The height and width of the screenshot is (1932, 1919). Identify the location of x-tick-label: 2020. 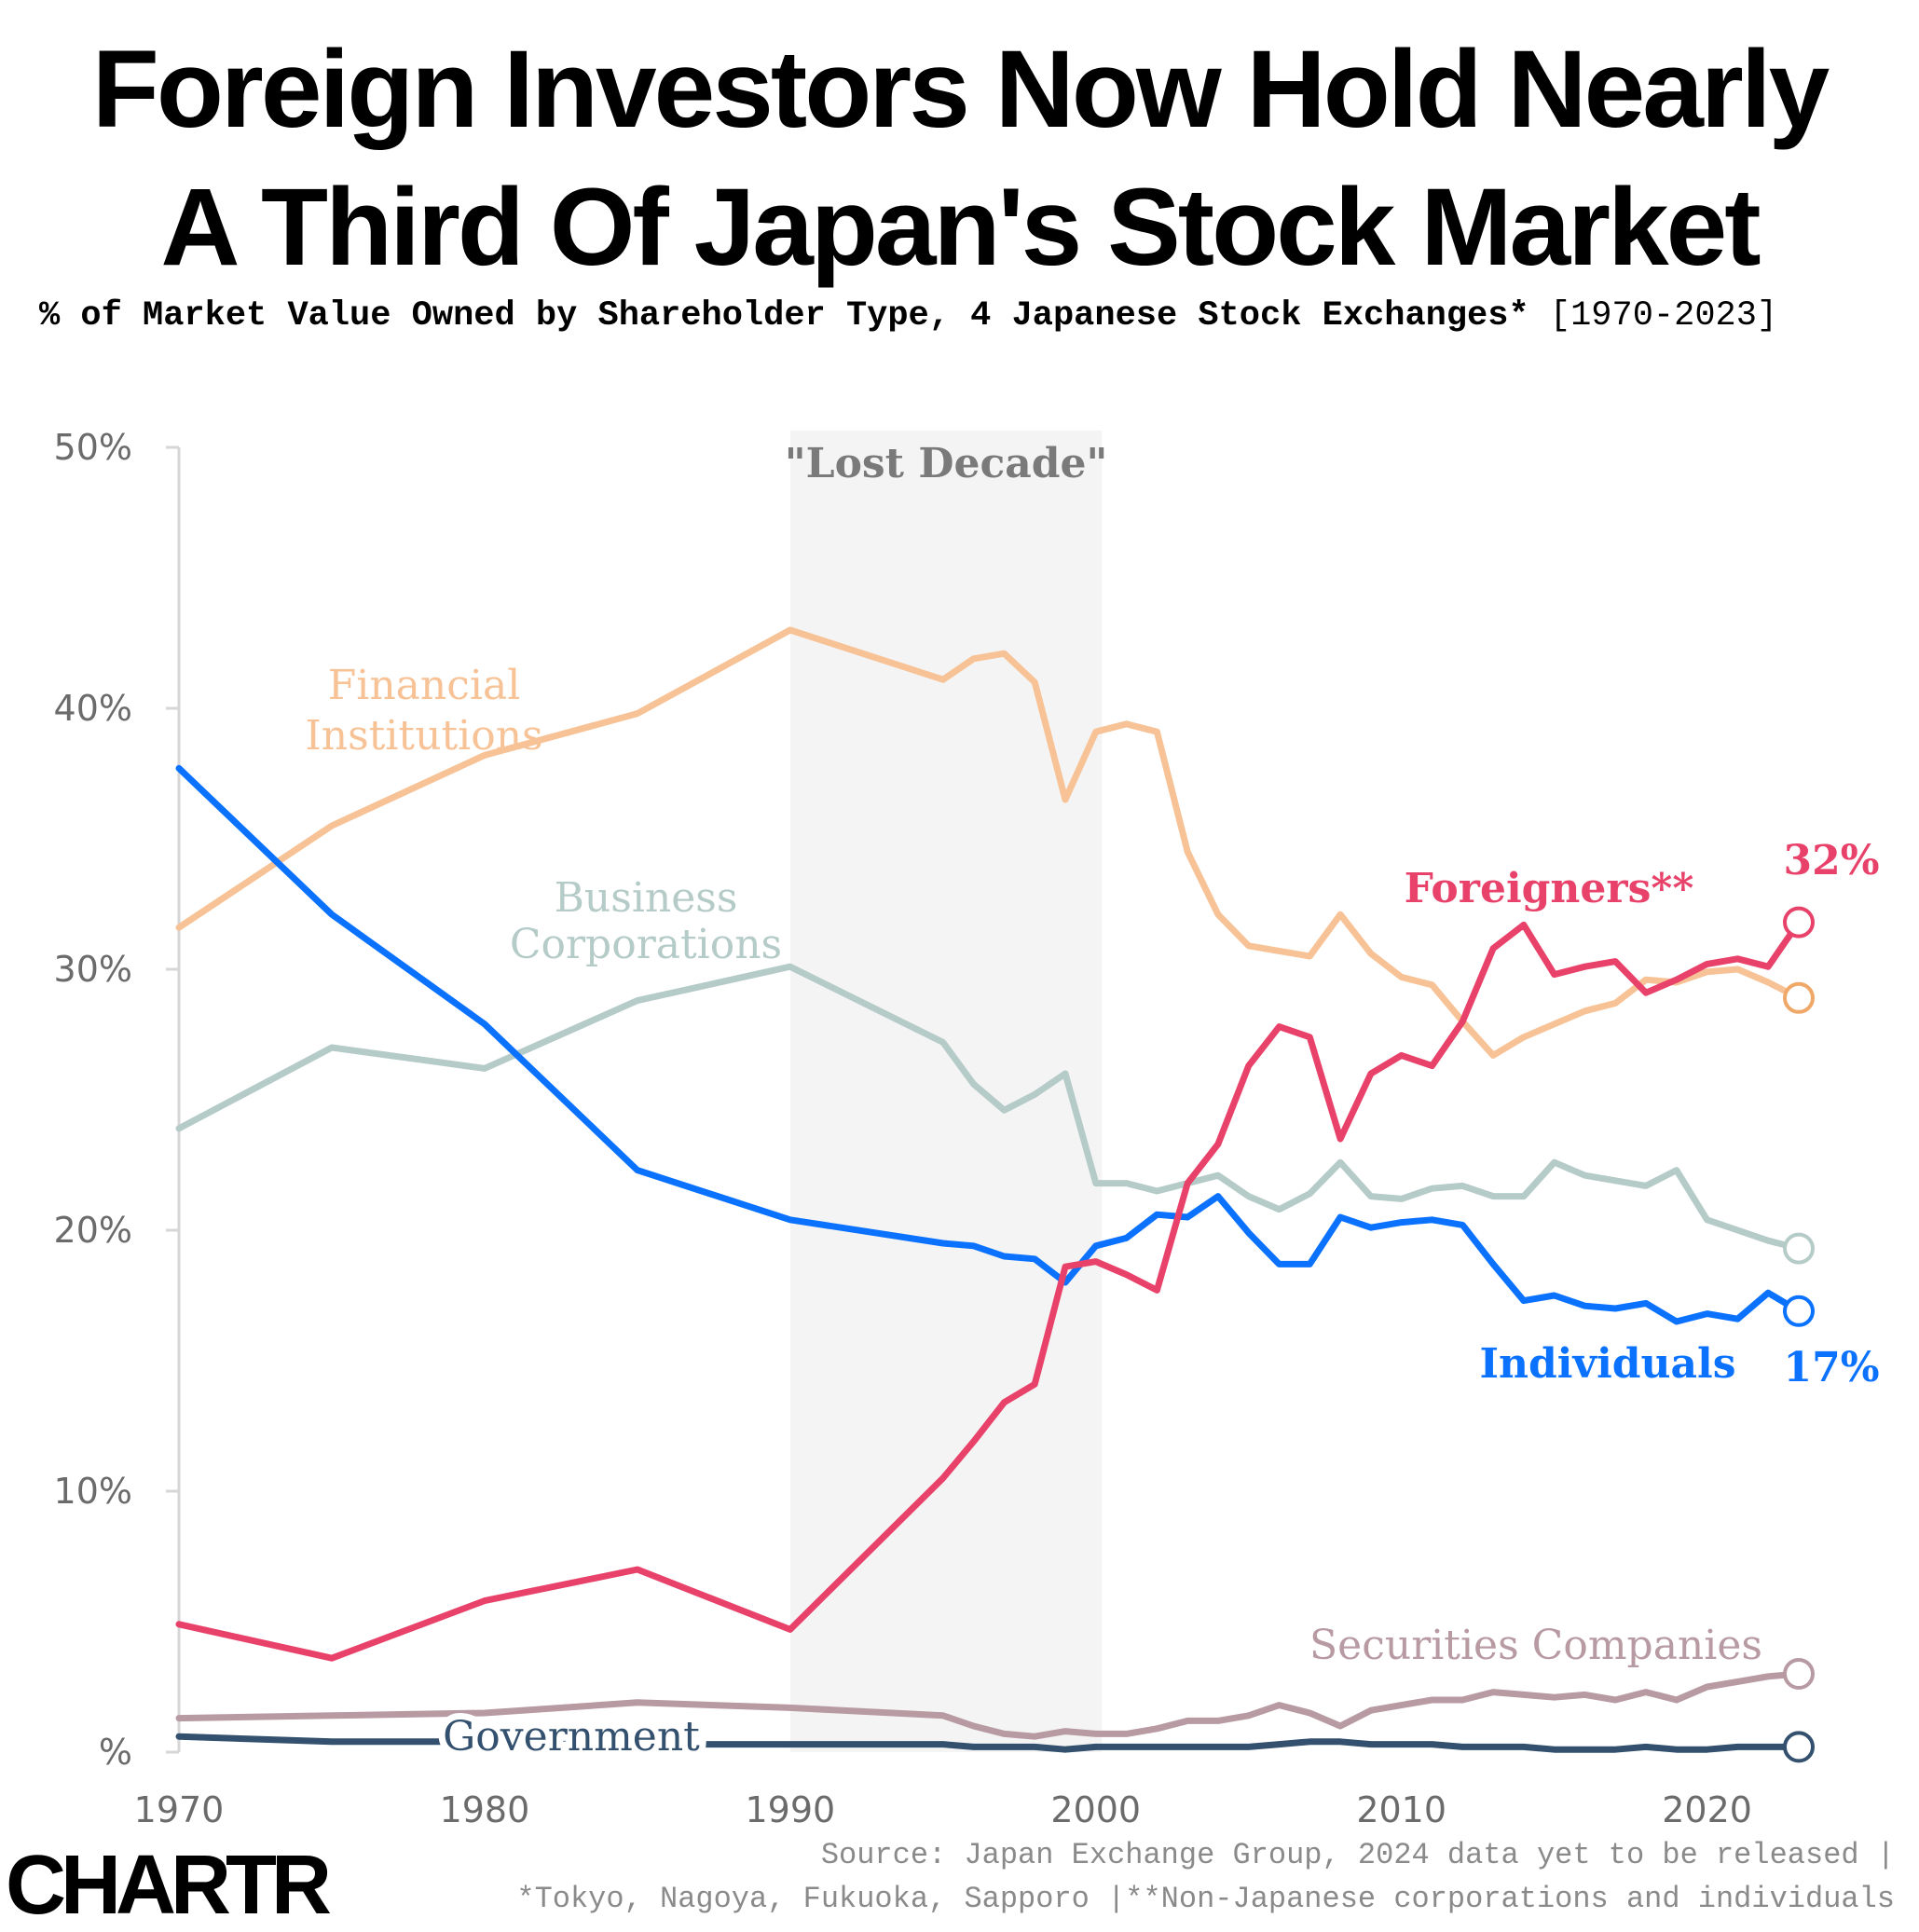
(1707, 1809).